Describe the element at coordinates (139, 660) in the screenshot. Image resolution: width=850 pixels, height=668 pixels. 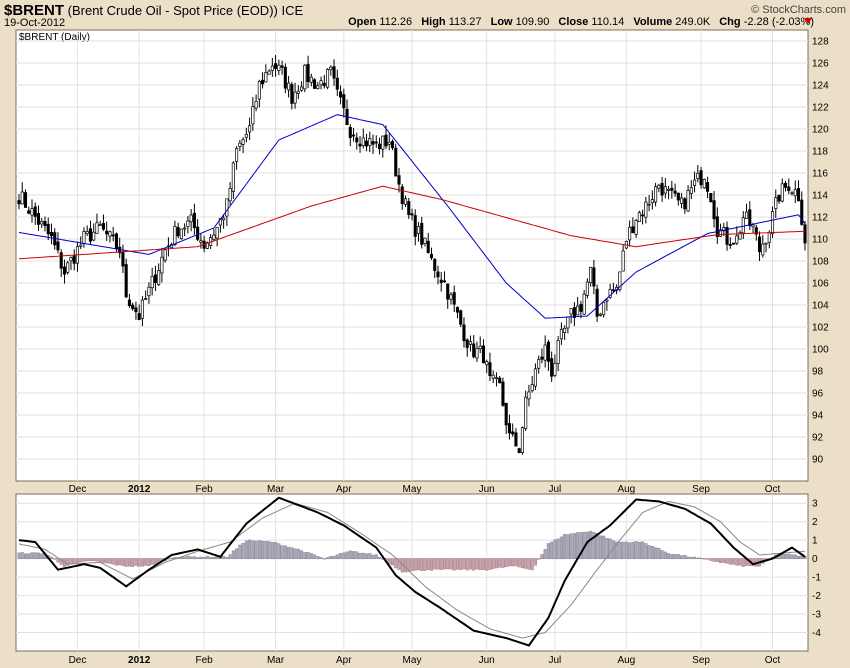
I see `macd-x-tick-label: 2012` at that location.